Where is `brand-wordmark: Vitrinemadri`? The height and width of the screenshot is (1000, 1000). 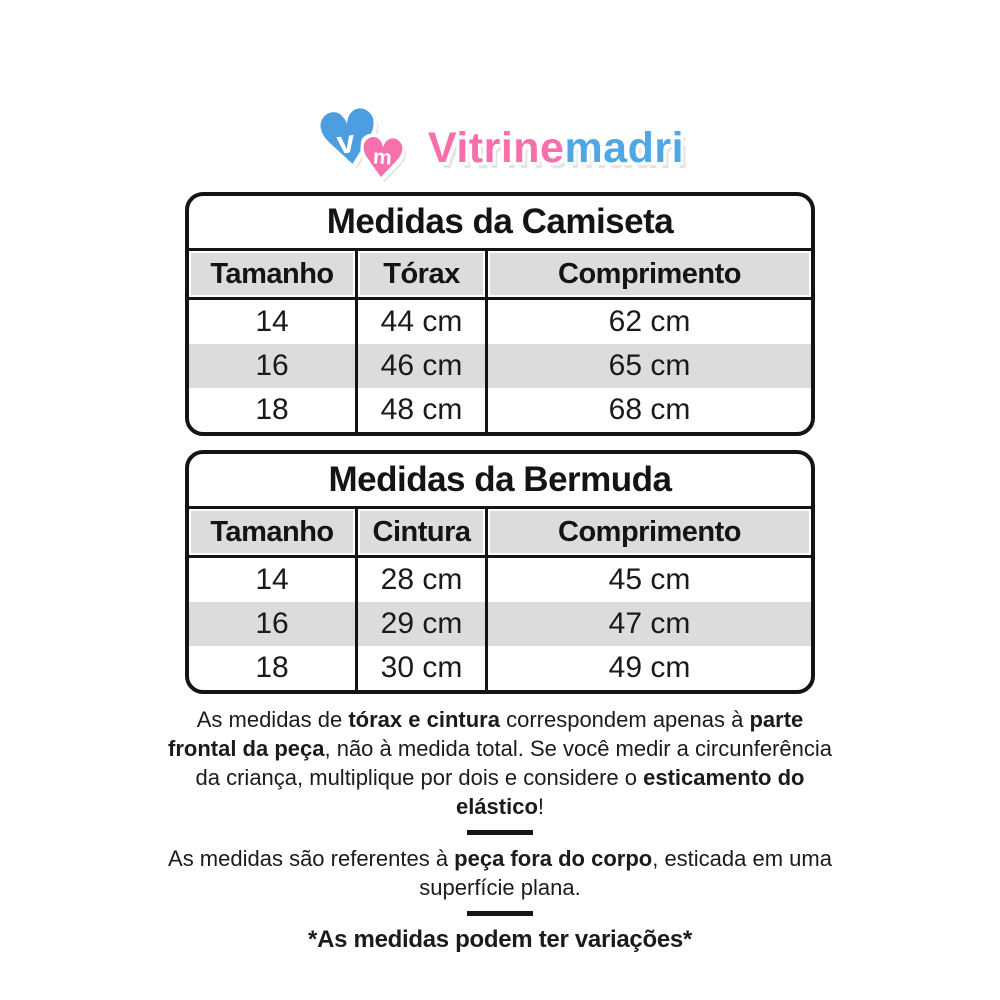
brand-wordmark: Vitrinemadri is located at coordinates (556, 148).